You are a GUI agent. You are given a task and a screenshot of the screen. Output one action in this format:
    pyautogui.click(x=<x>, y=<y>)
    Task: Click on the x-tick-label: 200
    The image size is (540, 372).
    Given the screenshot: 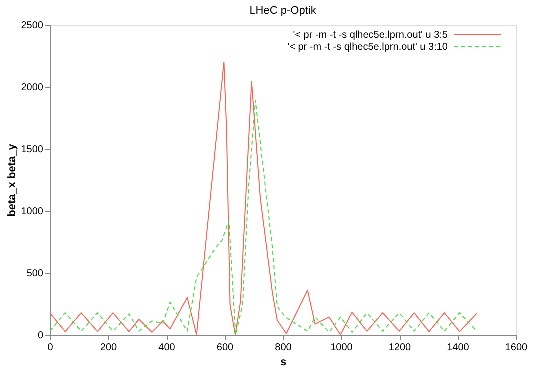 What is the action you would take?
    pyautogui.click(x=109, y=348)
    